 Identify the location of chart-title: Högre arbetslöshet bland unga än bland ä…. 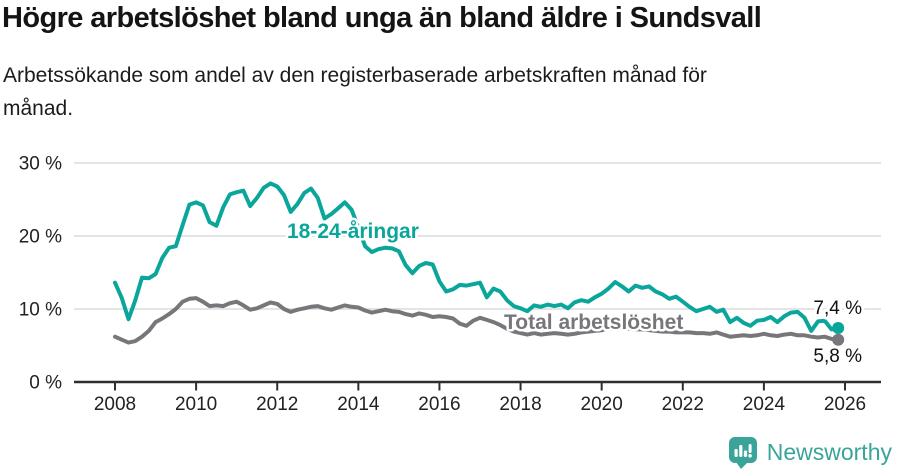
(382, 18).